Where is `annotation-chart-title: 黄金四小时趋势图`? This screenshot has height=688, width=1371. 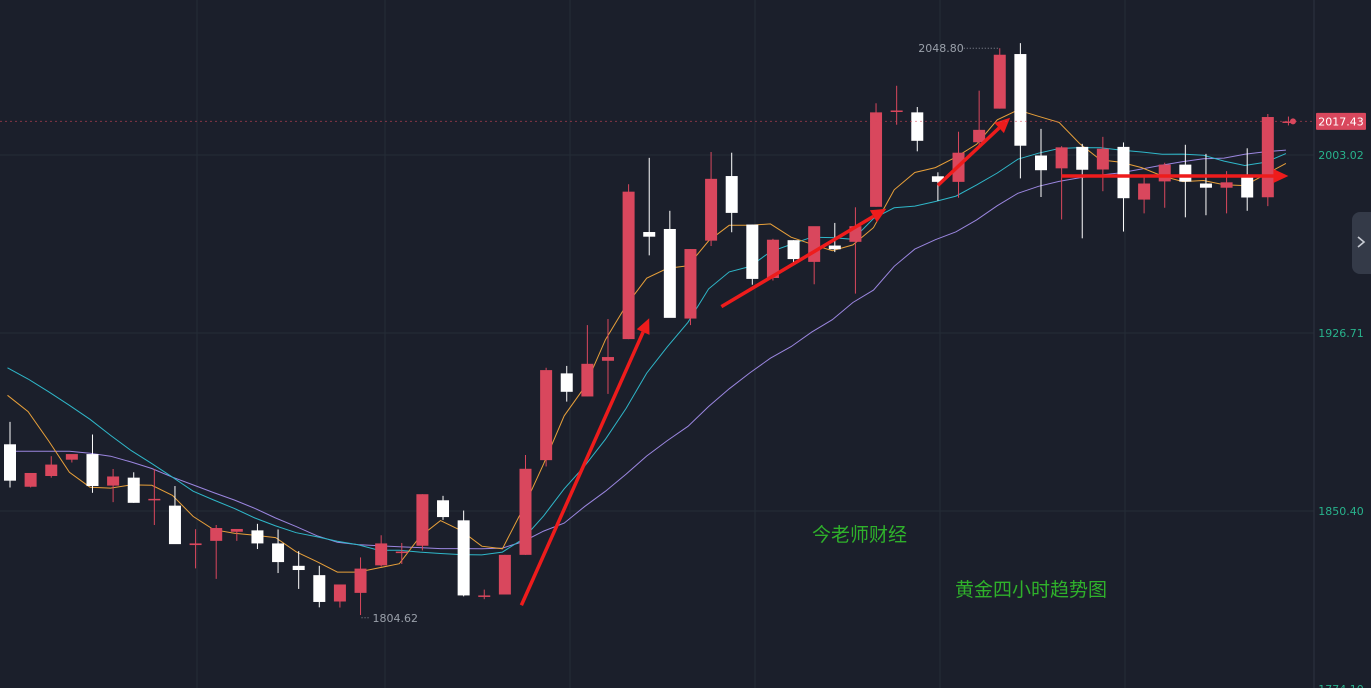 annotation-chart-title: 黄金四小时趋势图 is located at coordinates (1031, 590).